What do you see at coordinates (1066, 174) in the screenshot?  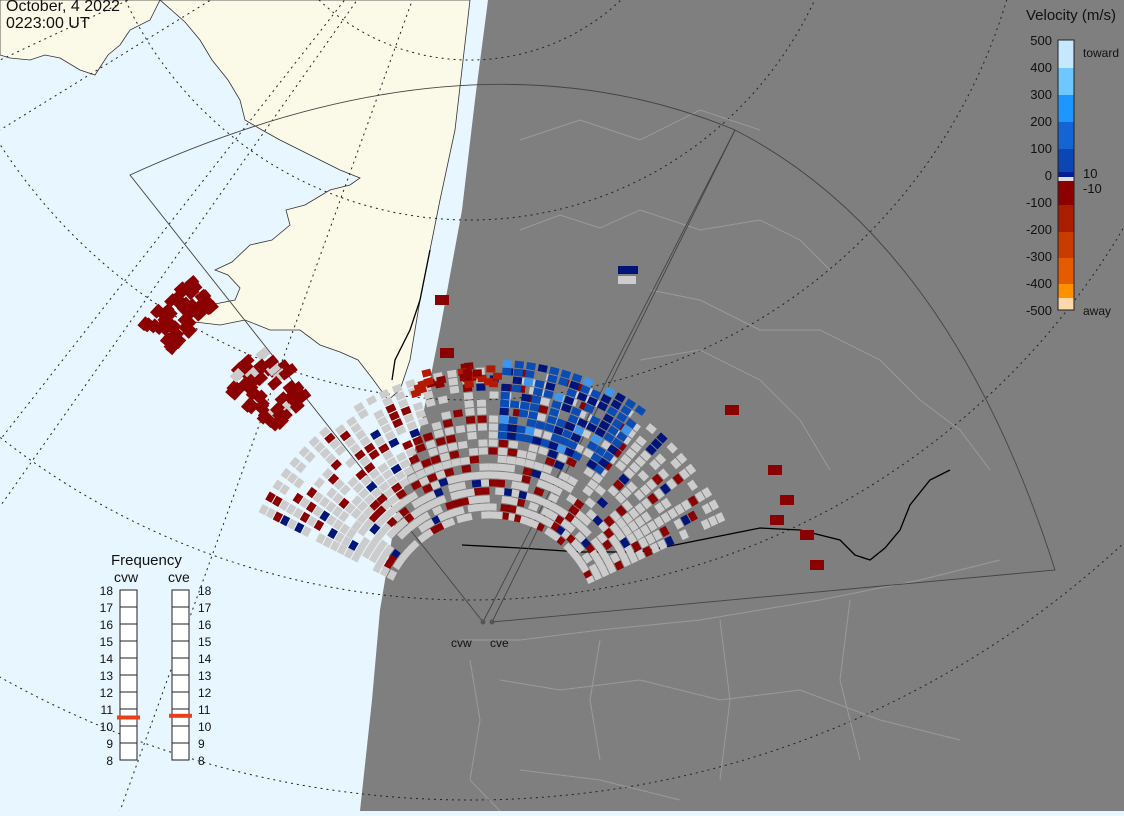 I see `colorbar-segment` at bounding box center [1066, 174].